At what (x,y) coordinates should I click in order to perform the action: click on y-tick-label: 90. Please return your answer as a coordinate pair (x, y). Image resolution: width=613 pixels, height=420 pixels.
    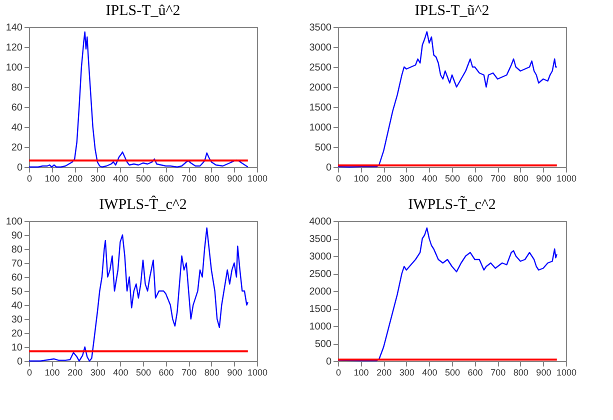
    Looking at the image, I should click on (17, 236).